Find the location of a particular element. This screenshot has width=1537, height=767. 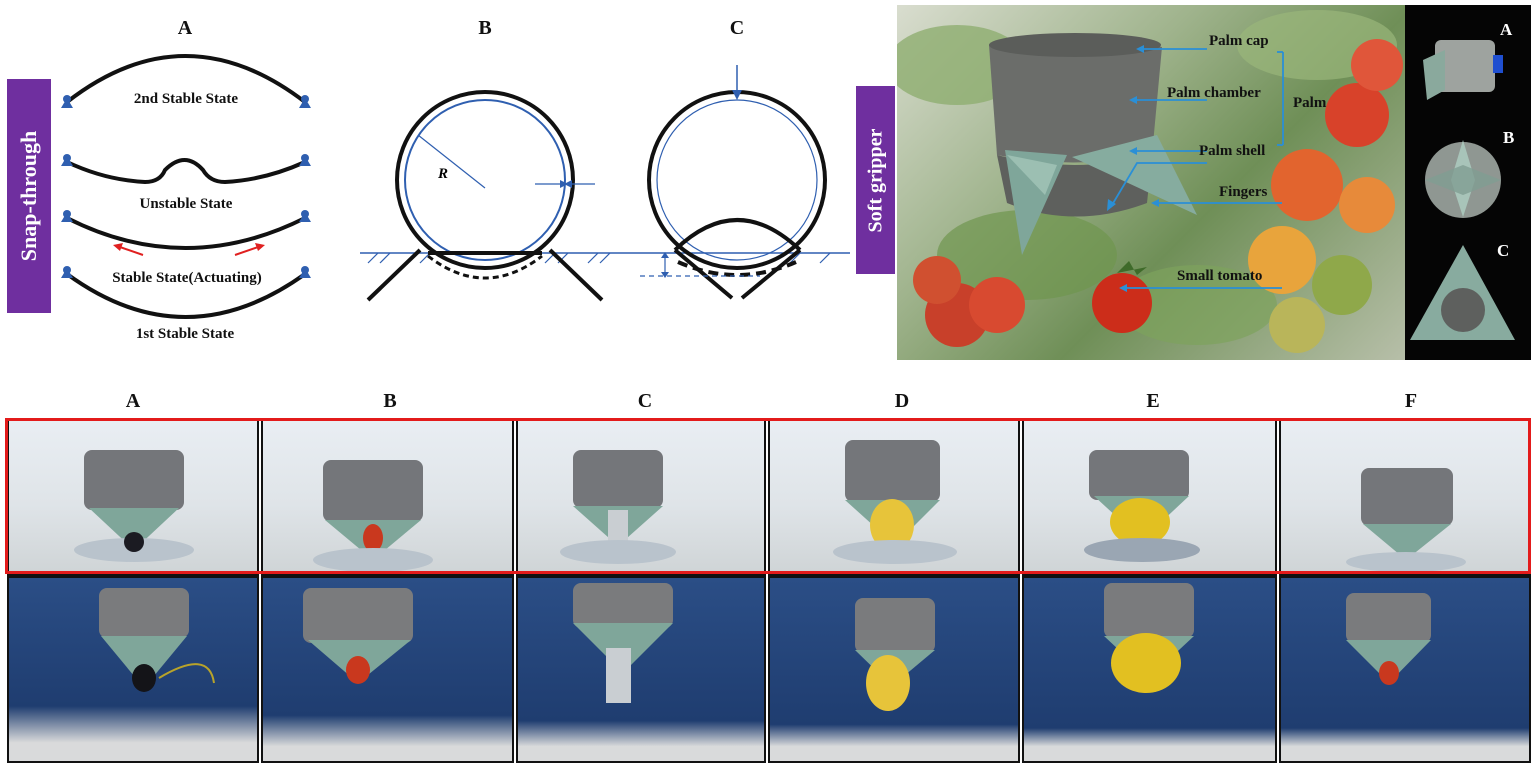

second-stable-state-label: 2nd Stable State is located at coordinates (186, 99).